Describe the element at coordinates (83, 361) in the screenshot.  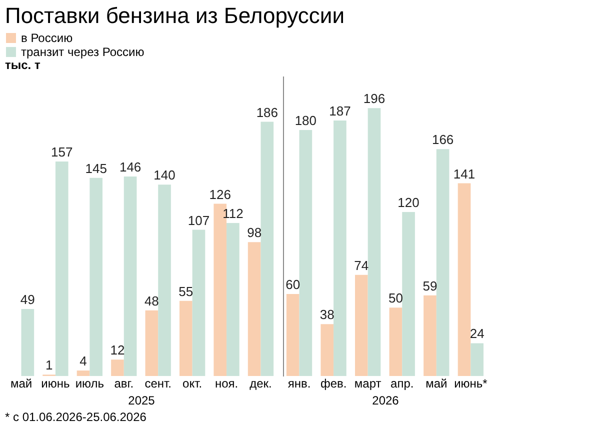
I see `data-label: 4` at that location.